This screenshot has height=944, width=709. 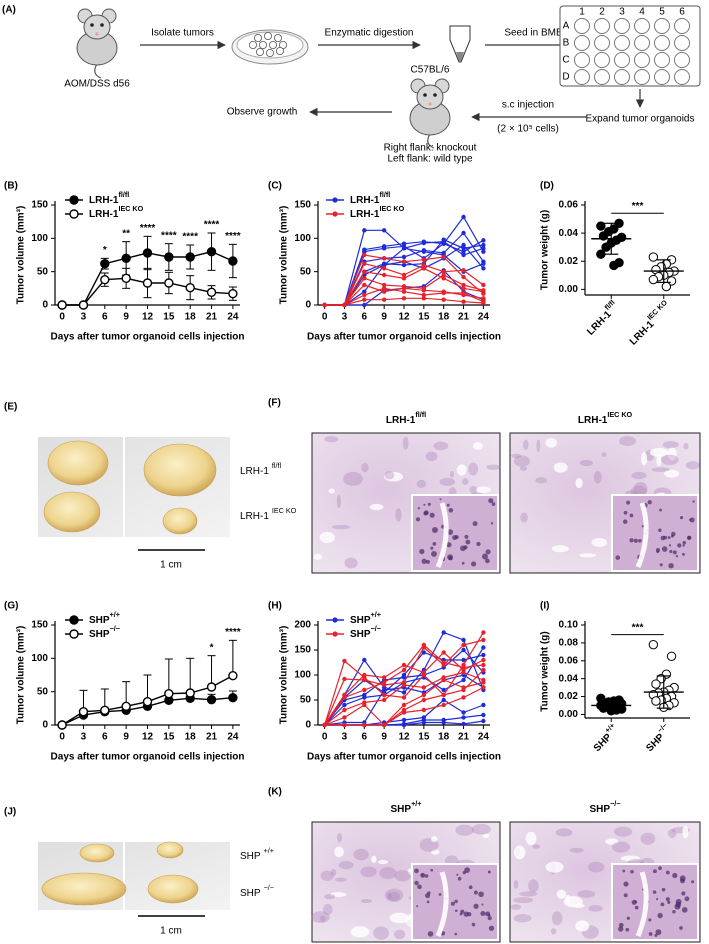 What do you see at coordinates (11, 186) in the screenshot?
I see `panel-label: (B)` at bounding box center [11, 186].